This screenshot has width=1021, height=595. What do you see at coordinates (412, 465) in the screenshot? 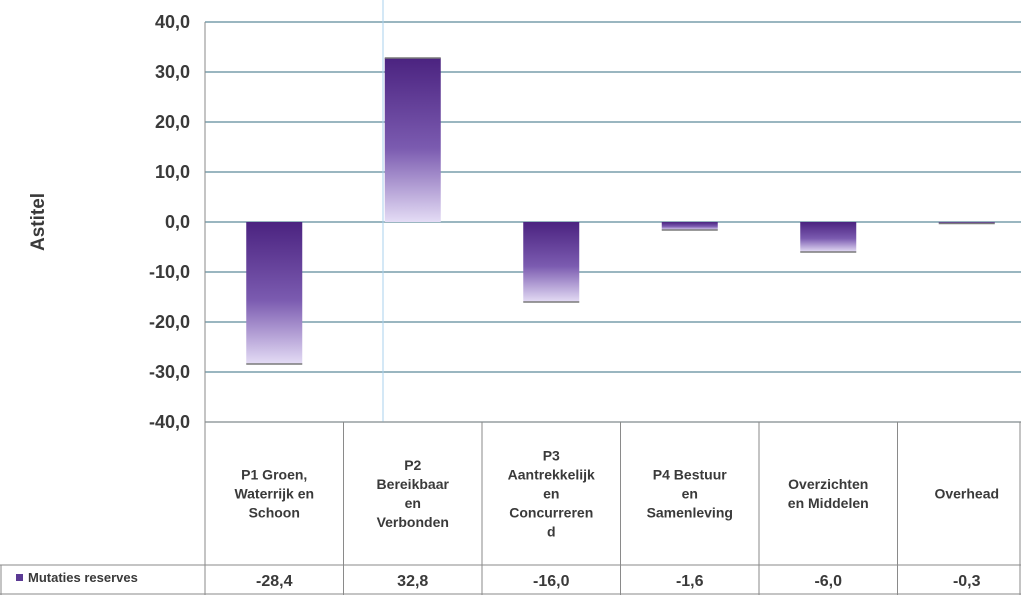
I see `category-label-line: P2` at bounding box center [412, 465].